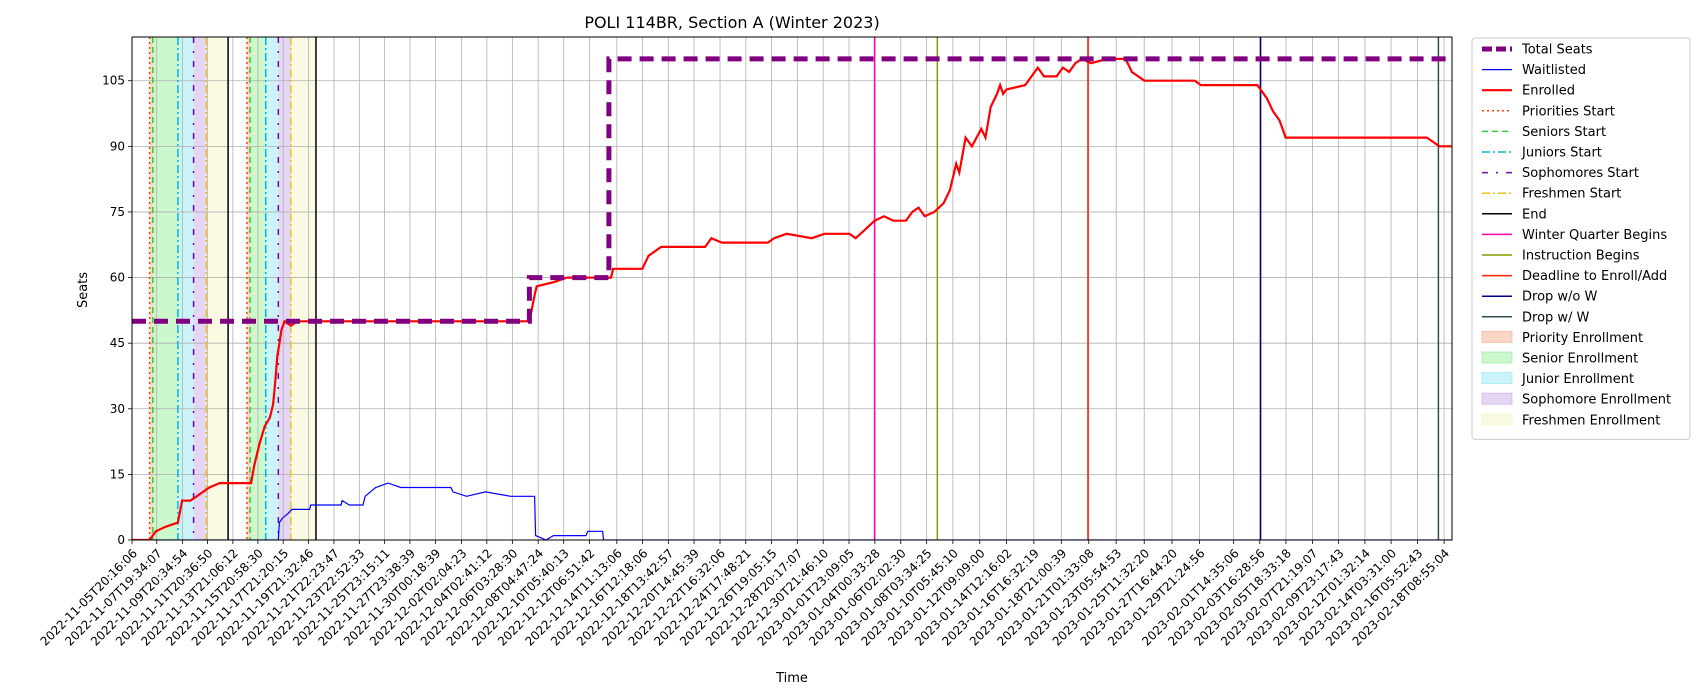 The image size is (1700, 700). What do you see at coordinates (791, 678) in the screenshot?
I see `x-axis-label: Time` at bounding box center [791, 678].